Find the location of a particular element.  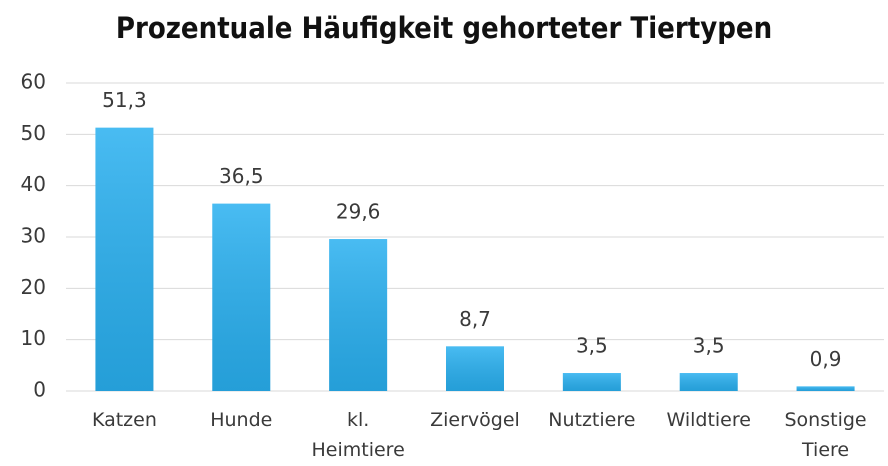

y-tick-label: 40 is located at coordinates (33, 184).